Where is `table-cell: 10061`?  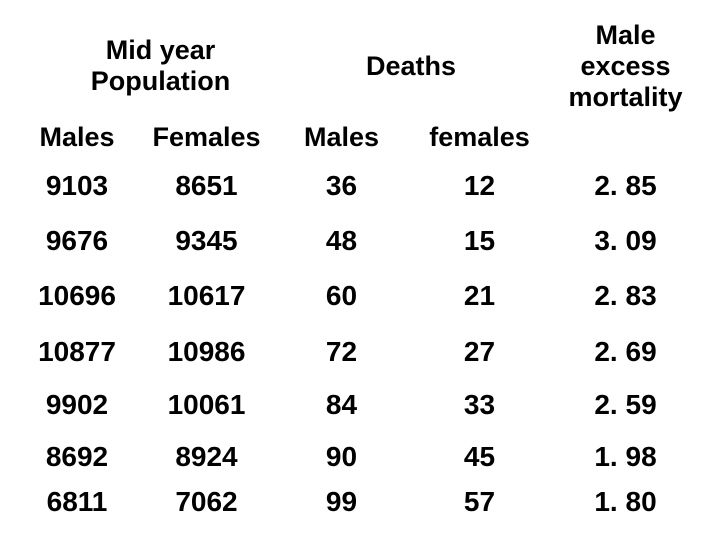
table-cell: 10061 is located at coordinates (206, 404).